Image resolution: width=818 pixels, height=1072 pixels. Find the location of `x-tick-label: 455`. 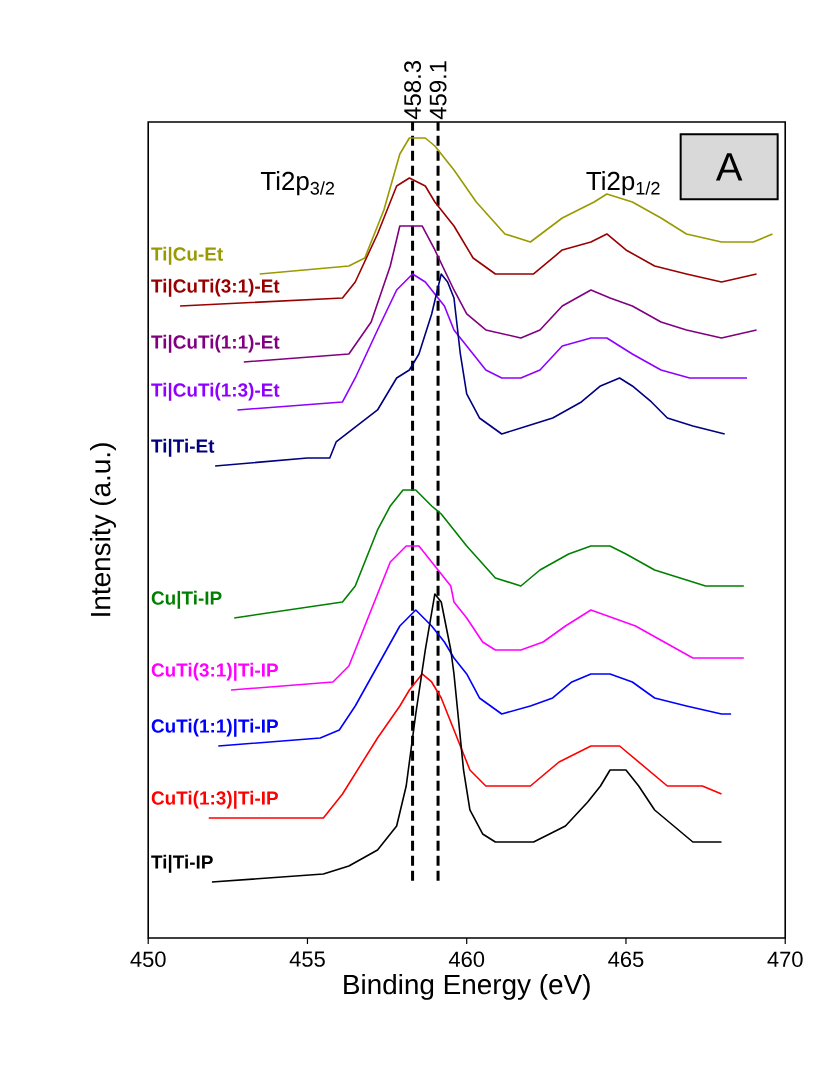

x-tick-label: 455 is located at coordinates (307, 959).